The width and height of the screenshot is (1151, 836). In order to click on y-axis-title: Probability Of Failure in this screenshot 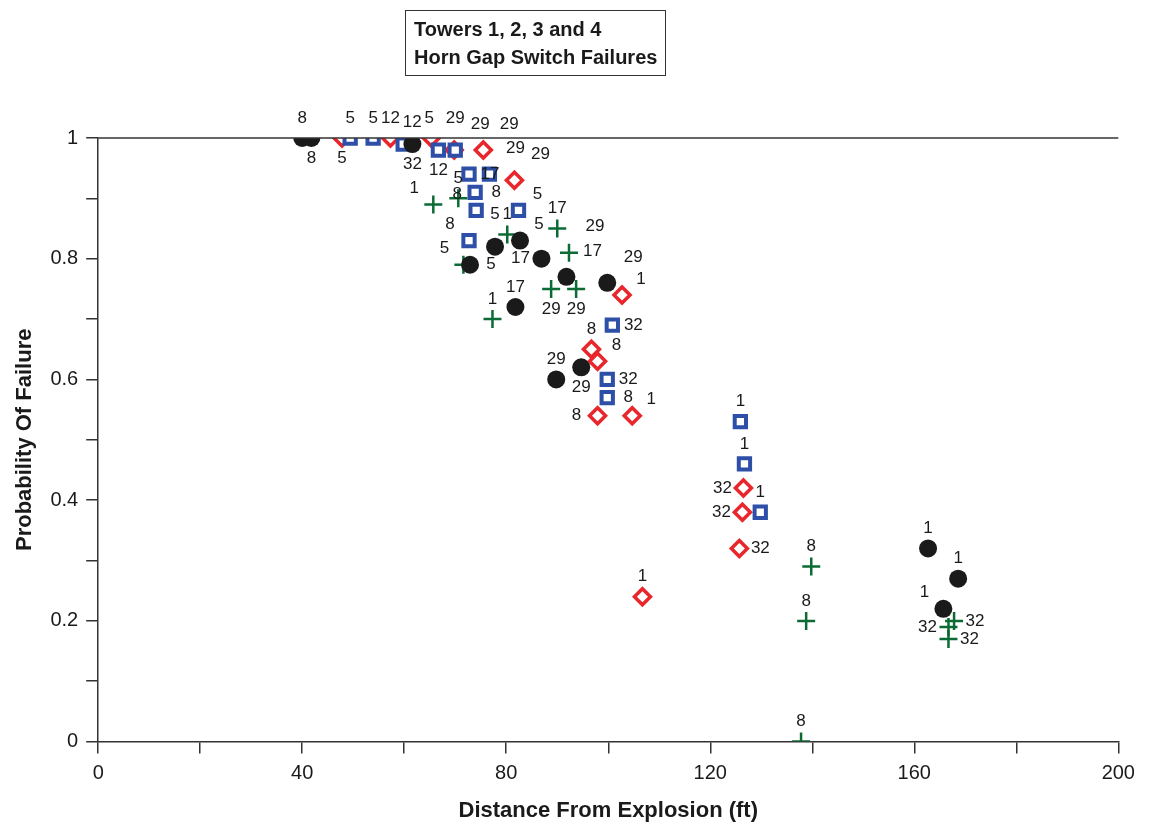, I will do `click(24, 440)`.